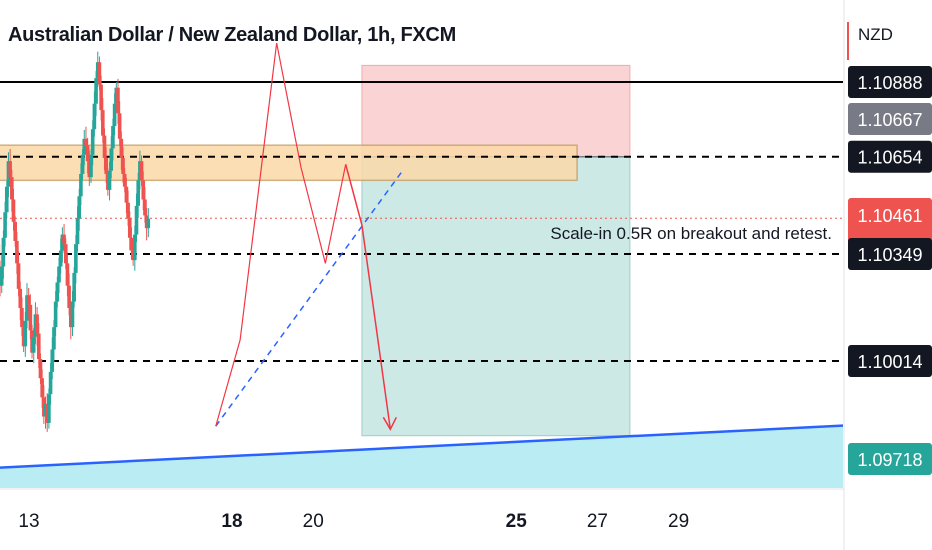 The image size is (932, 550). I want to click on price-label-2: 1.10654, so click(889, 158).